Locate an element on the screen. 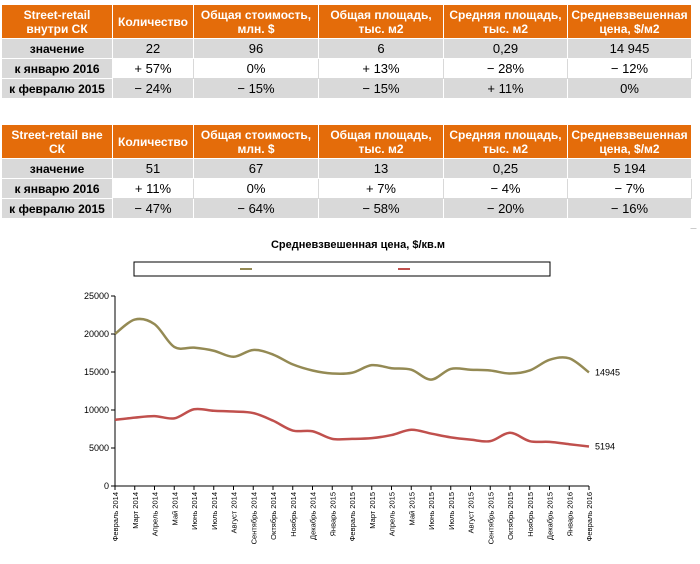  table-cell: − 4% is located at coordinates (505, 188).